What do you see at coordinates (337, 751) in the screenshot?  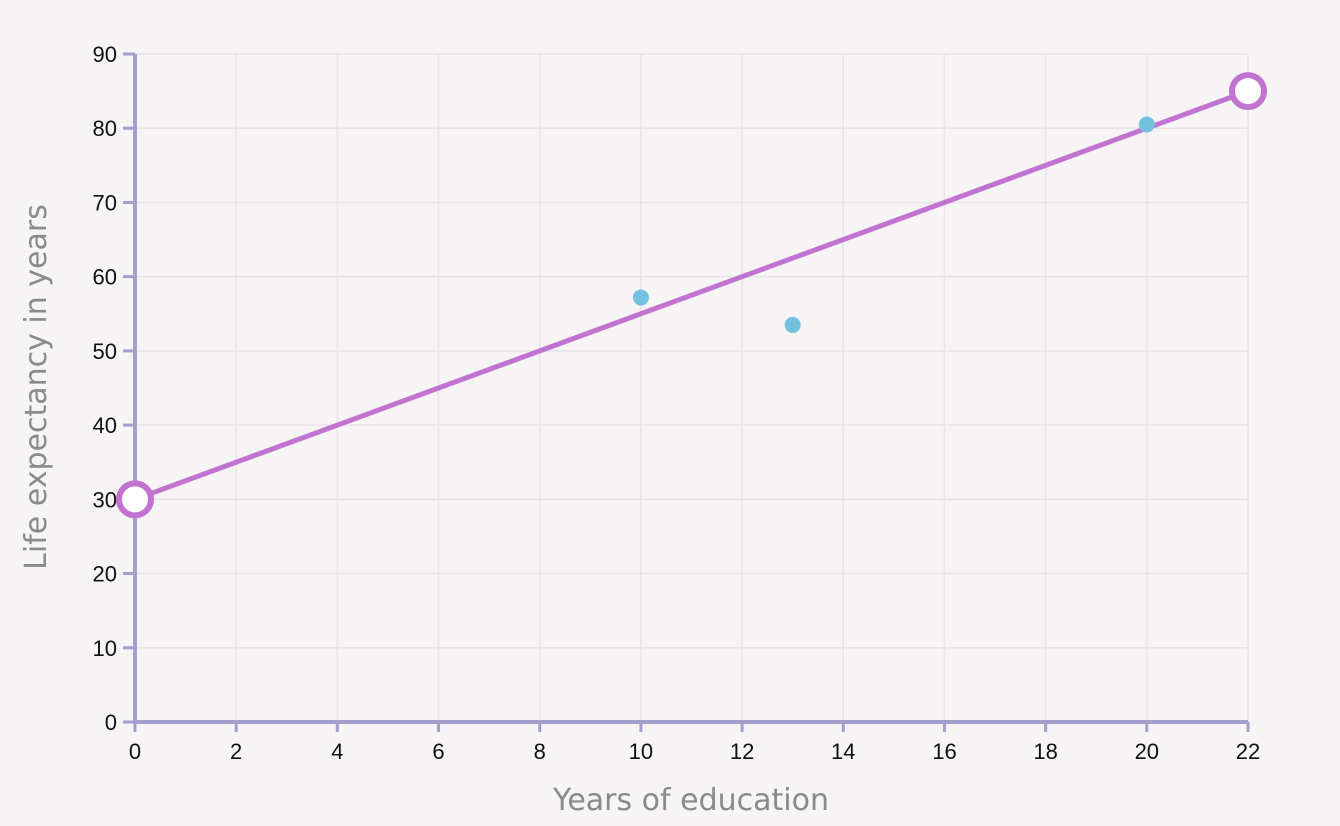 I see `x-tick-label: 4` at bounding box center [337, 751].